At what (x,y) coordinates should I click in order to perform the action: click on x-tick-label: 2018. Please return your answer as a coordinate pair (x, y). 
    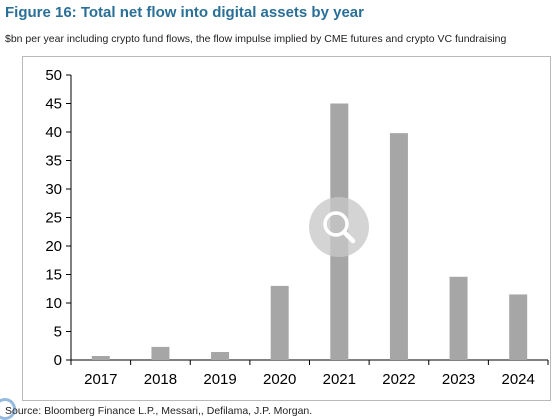
    Looking at the image, I should click on (160, 379).